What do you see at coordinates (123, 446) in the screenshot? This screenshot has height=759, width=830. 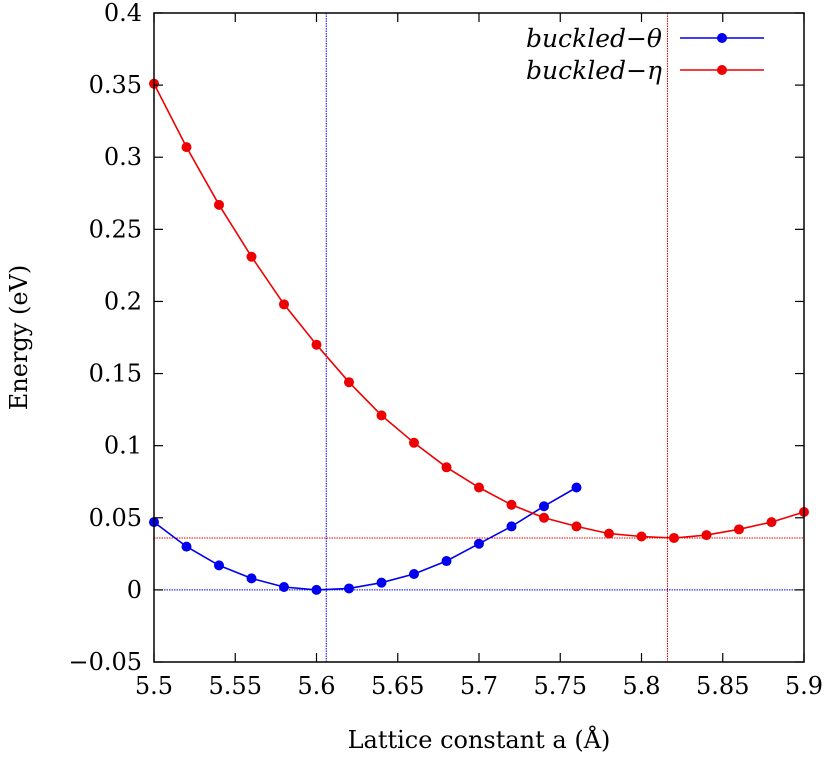 I see `y-tick-label: 0.1` at bounding box center [123, 446].